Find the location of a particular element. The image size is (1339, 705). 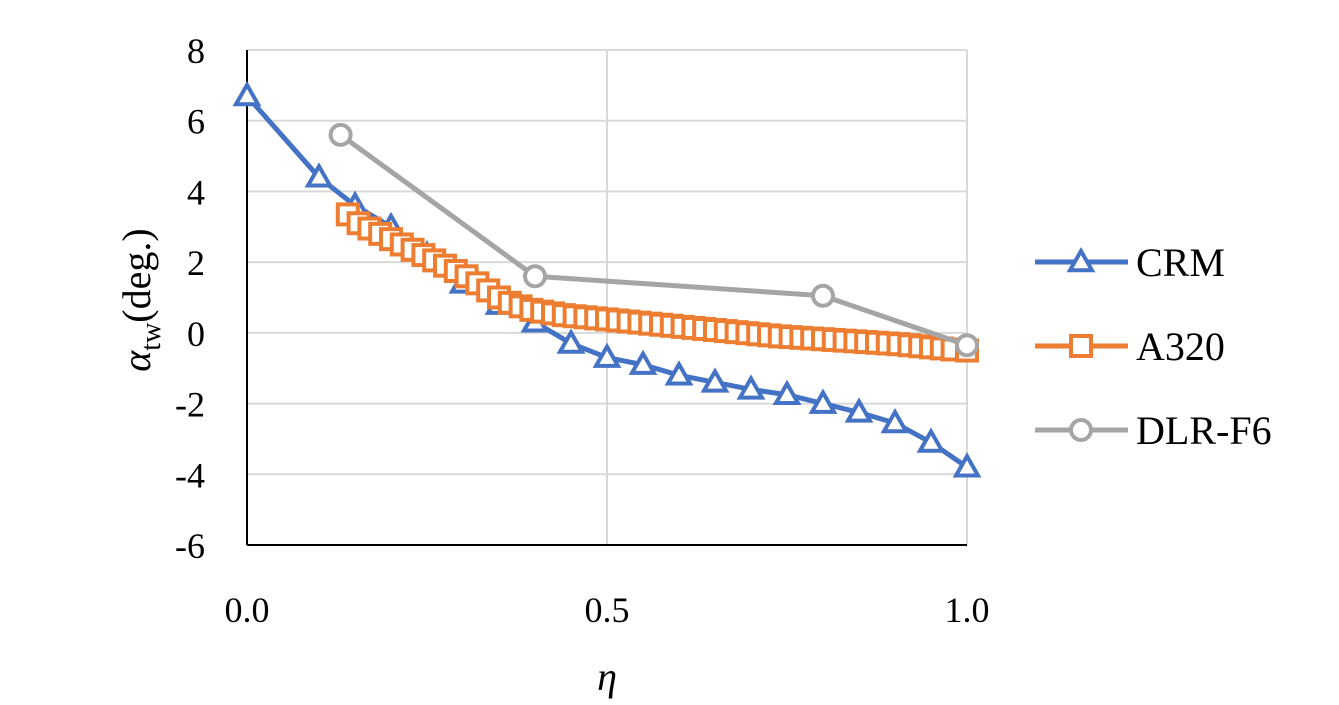

y-tick-label: 0 is located at coordinates (196, 334).